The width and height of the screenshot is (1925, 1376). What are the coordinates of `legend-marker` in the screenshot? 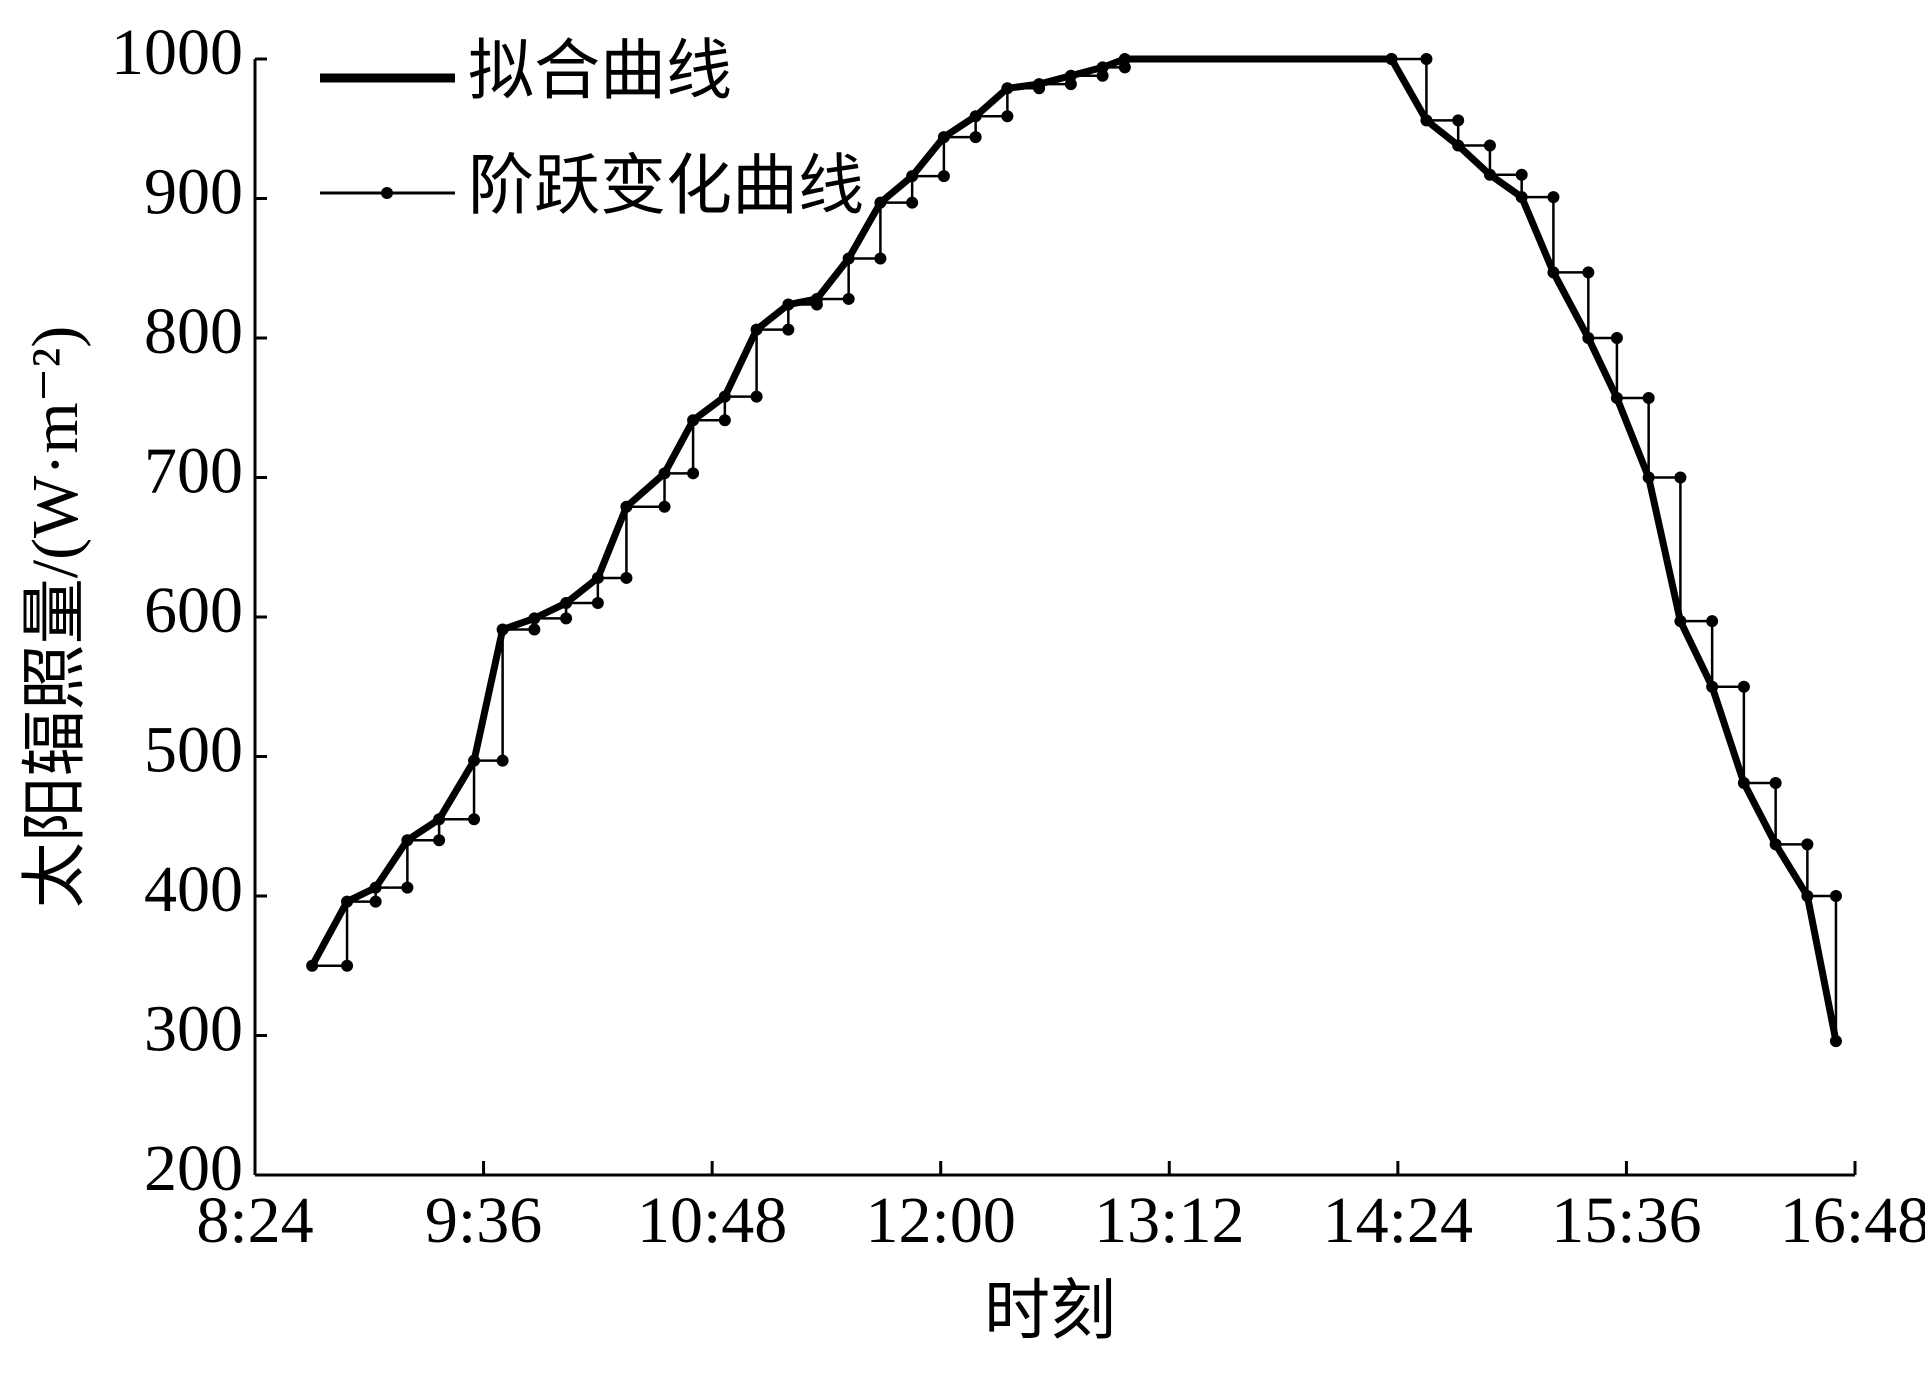 It's located at (387, 193).